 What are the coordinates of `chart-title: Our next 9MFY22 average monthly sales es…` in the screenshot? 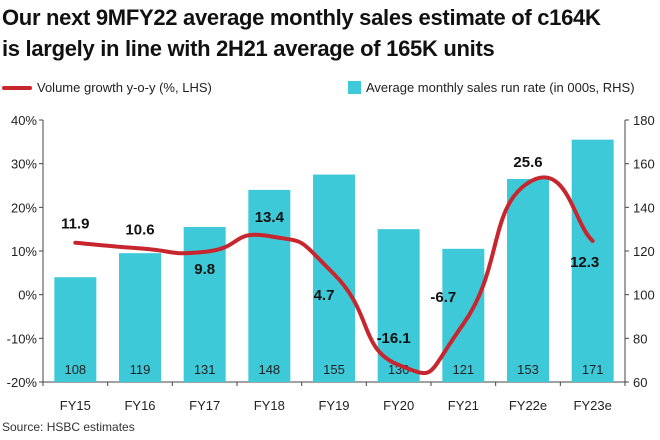 It's located at (301, 33).